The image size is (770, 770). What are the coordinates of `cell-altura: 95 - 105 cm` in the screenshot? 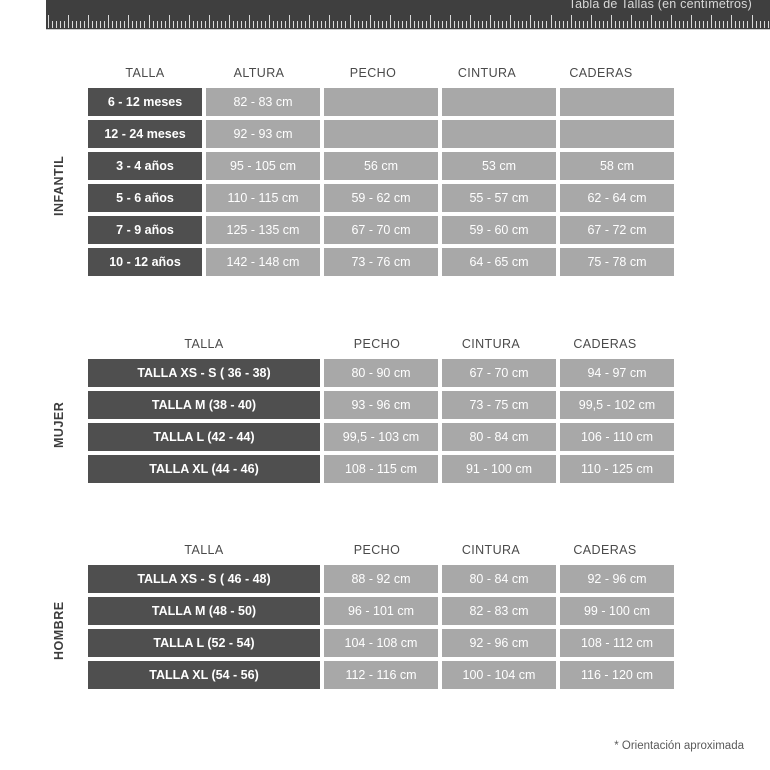 It's located at (263, 166).